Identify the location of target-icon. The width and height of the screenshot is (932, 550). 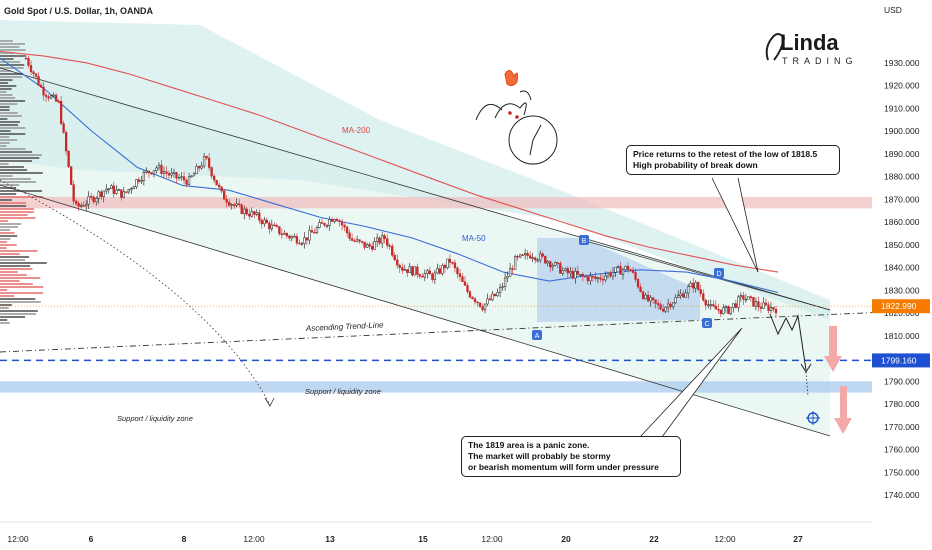
(813, 418).